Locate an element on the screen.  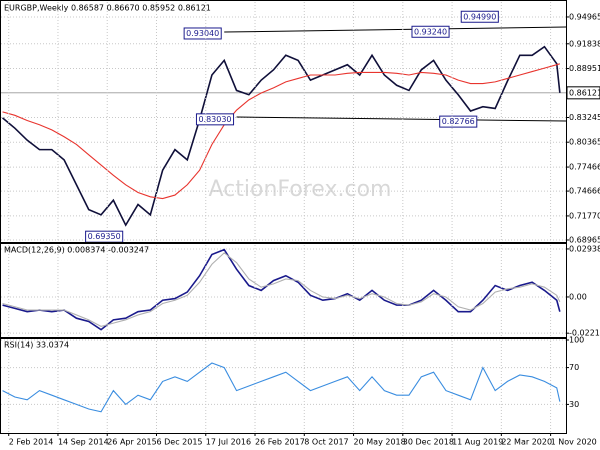
annotation: 0.93040 is located at coordinates (202, 33).